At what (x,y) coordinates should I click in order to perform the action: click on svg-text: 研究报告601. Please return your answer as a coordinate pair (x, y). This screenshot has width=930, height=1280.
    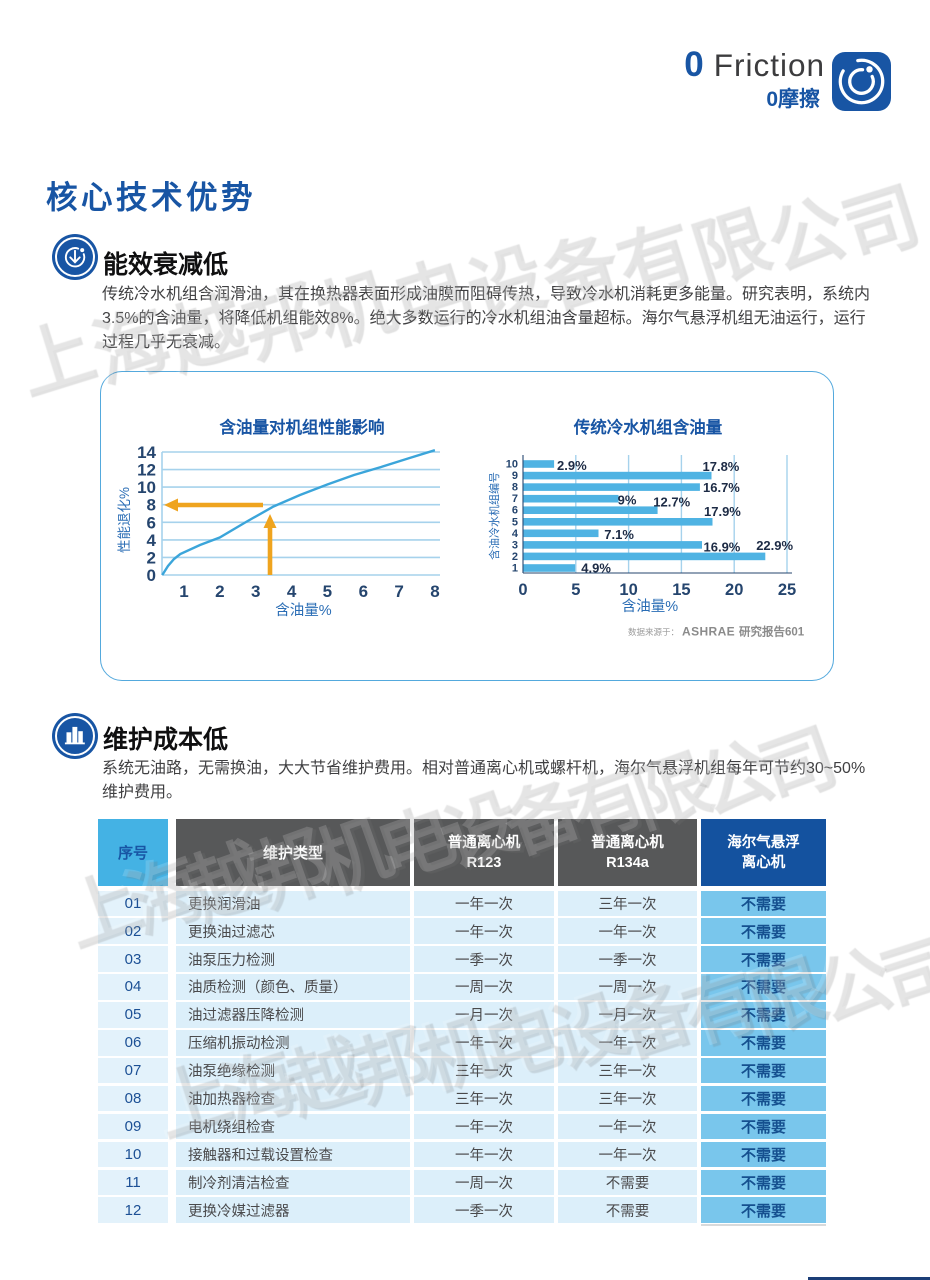
    Looking at the image, I should click on (772, 632).